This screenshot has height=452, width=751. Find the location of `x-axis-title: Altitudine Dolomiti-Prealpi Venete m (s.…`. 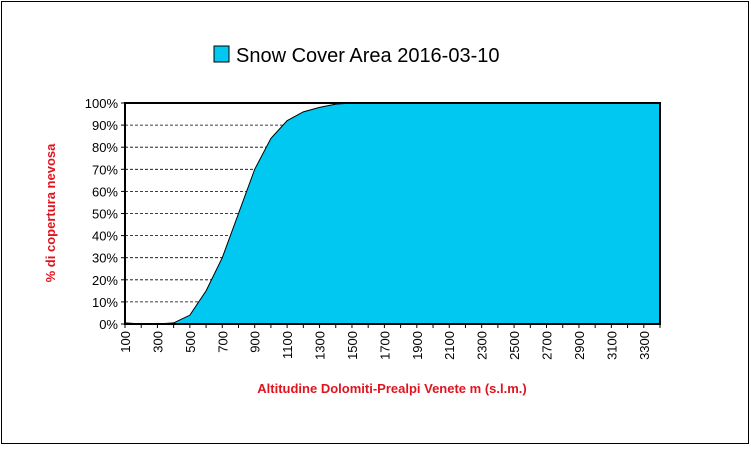

x-axis-title: Altitudine Dolomiti-Prealpi Venete m (s.… is located at coordinates (391, 388).